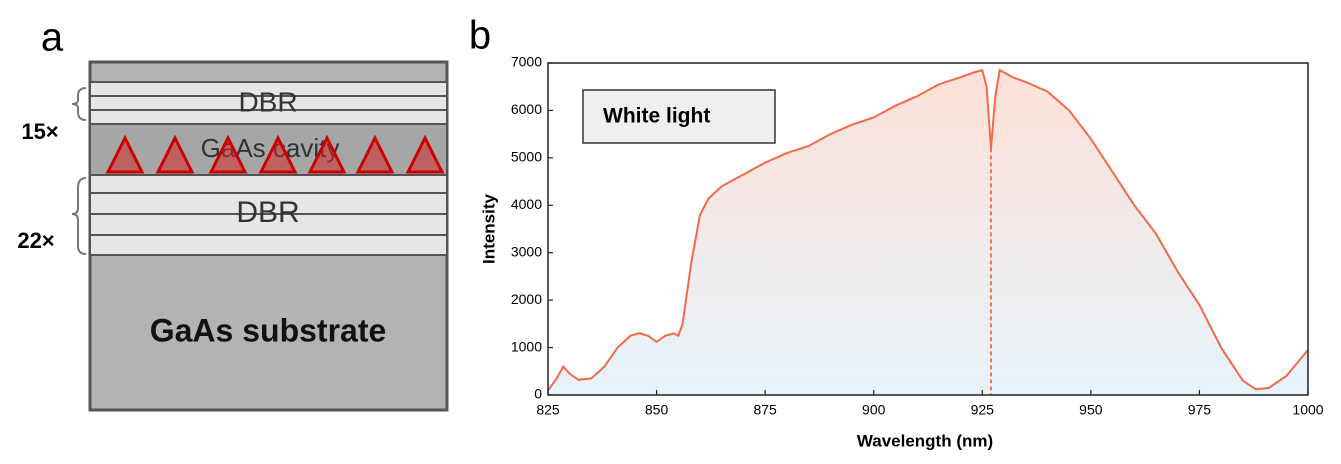 The image size is (1341, 464). What do you see at coordinates (39, 131) in the screenshot?
I see `repeat-label: 15×` at bounding box center [39, 131].